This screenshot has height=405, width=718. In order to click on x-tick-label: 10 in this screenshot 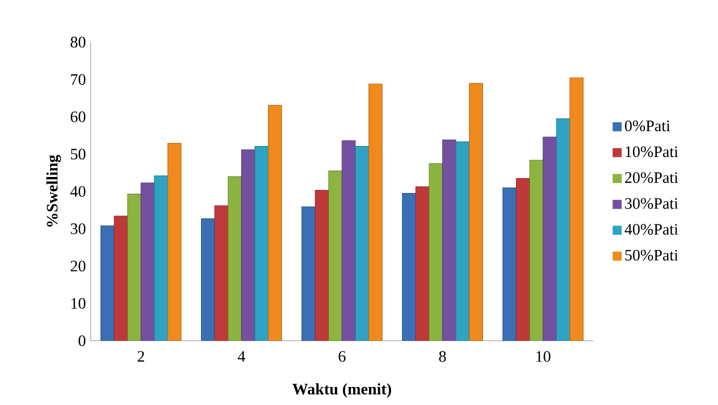, I will do `click(543, 356)`.